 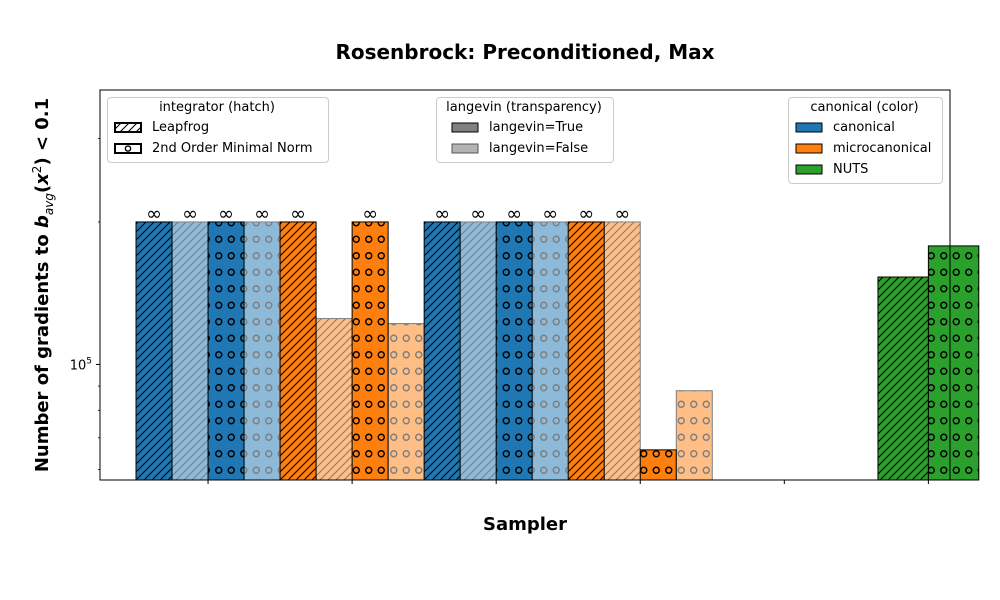 I want to click on legend-label: Leapfrog, so click(x=181, y=127).